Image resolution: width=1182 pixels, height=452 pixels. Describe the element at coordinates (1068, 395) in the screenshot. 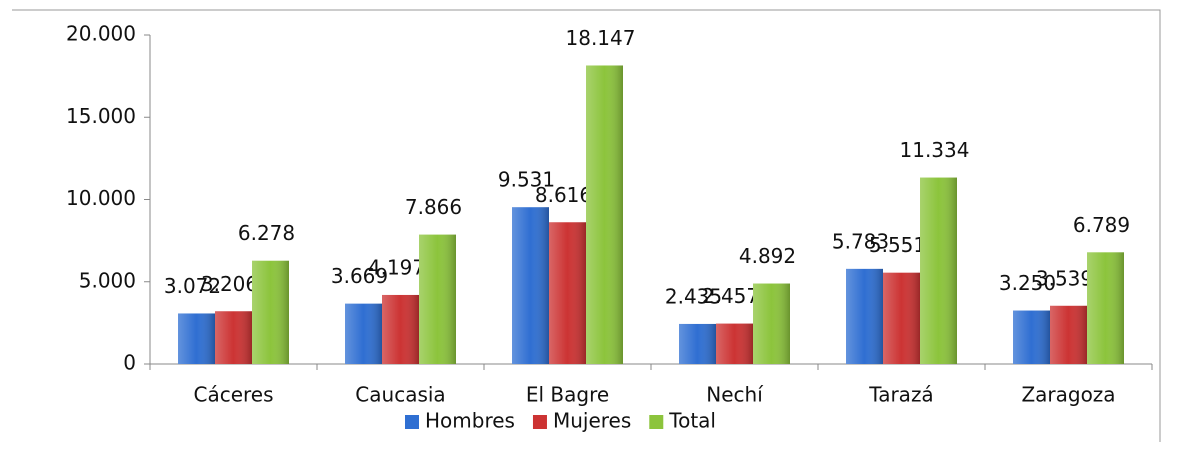

I see `x-tick-label: Zaragoza` at that location.